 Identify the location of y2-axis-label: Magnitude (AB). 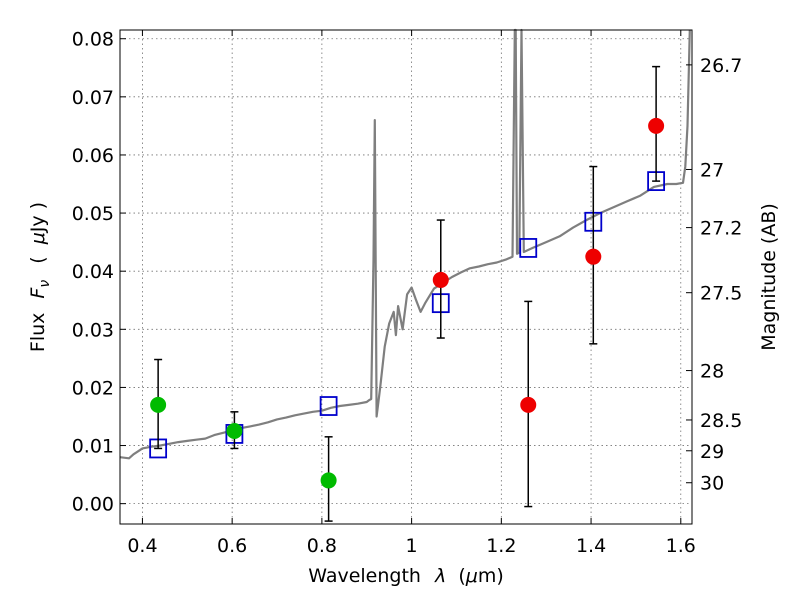
(769, 277).